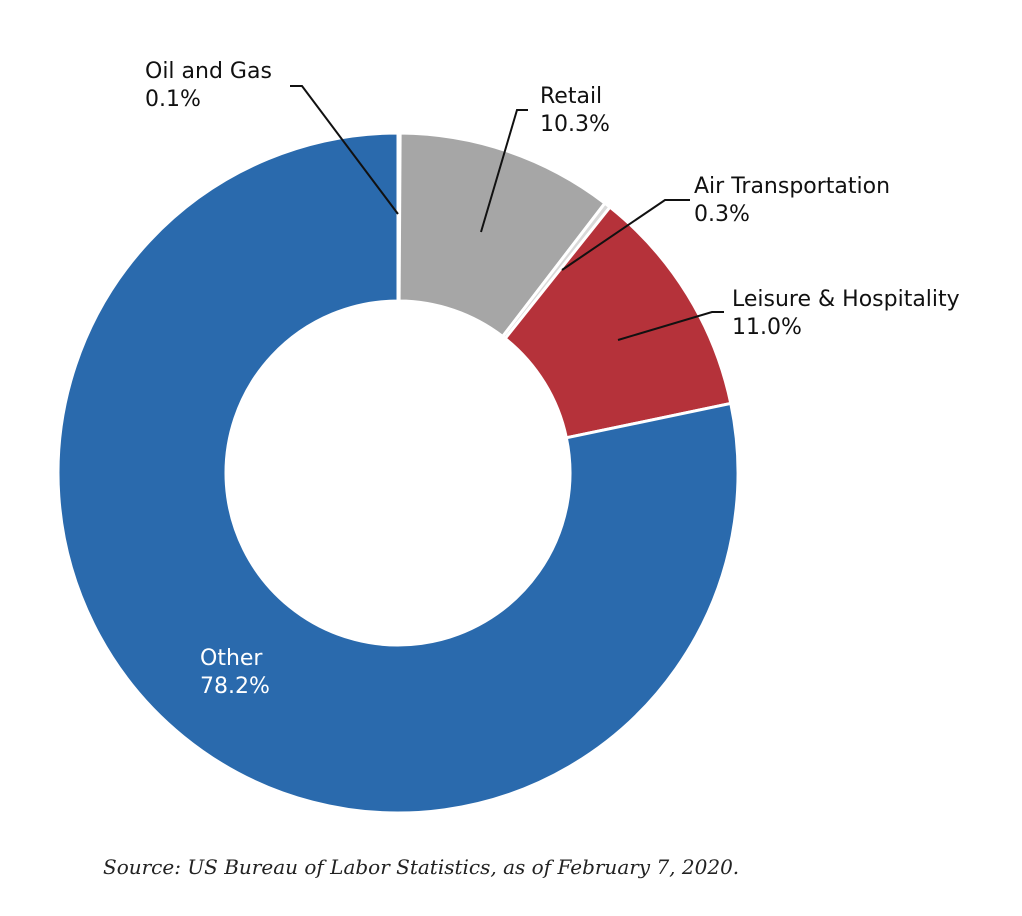 The image size is (1022, 916). What do you see at coordinates (212, 85) in the screenshot?
I see `label-oil-and-gas: Oil and Gas 0.1%` at bounding box center [212, 85].